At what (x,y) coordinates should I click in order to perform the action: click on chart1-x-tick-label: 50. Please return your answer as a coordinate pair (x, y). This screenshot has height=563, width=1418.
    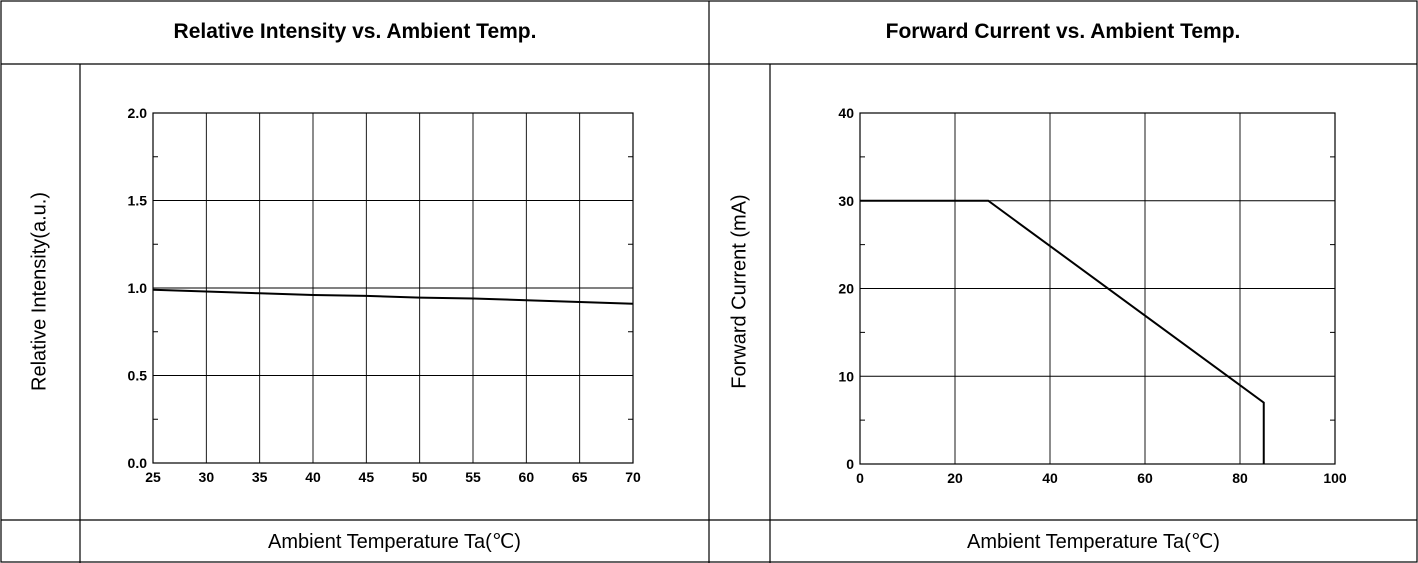
    Looking at the image, I should click on (420, 477).